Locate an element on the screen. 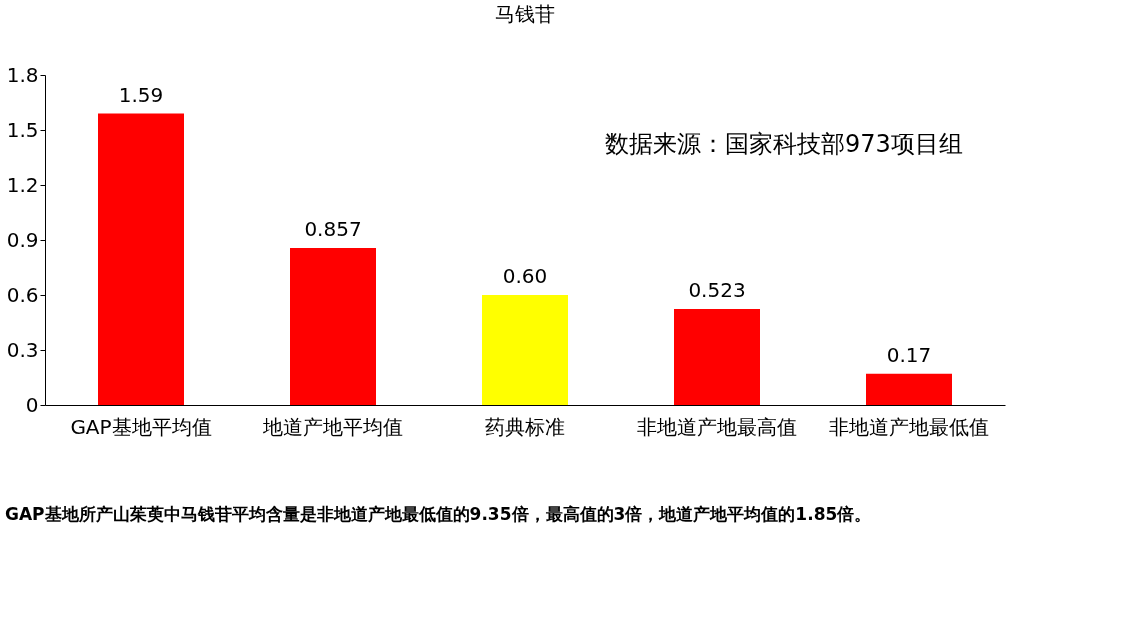 The width and height of the screenshot is (1126, 620). x-tick-label: GAP基地平均值 is located at coordinates (141, 426).